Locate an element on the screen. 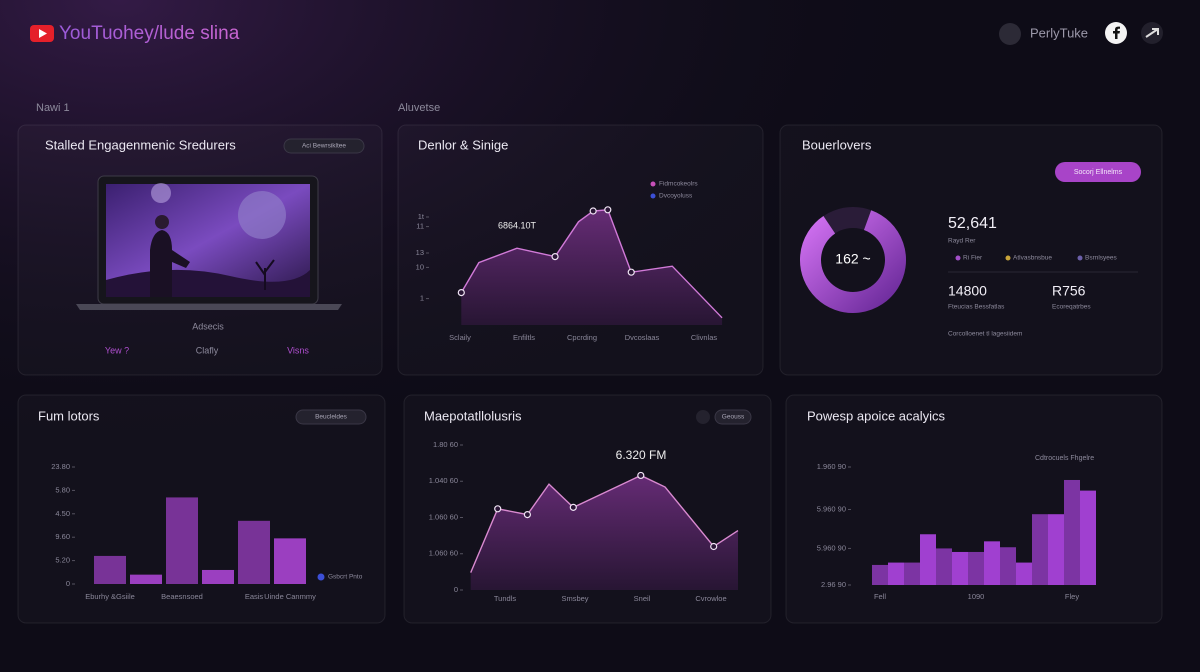 The image size is (1200, 672). y-tick-label: 9.60 is located at coordinates (62, 536).